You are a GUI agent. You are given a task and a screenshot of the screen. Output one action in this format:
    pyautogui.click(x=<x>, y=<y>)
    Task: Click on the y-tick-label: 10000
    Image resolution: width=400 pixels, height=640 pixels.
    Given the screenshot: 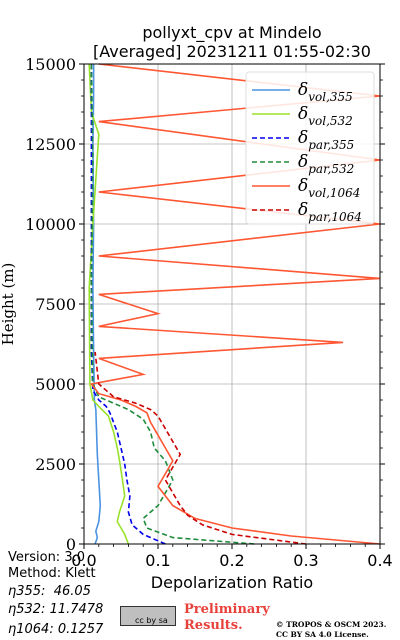 What is the action you would take?
    pyautogui.click(x=50, y=224)
    